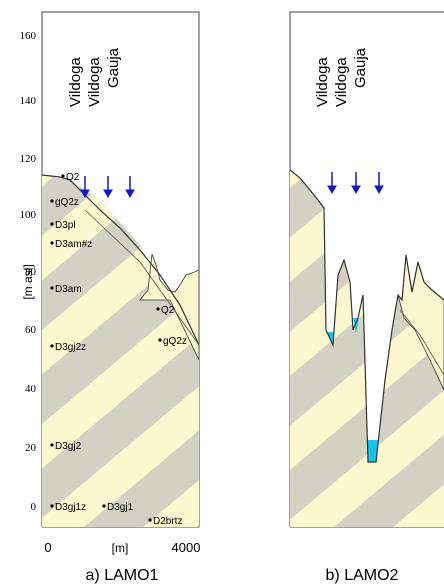  I want to click on y-tick: 40, so click(31, 389).